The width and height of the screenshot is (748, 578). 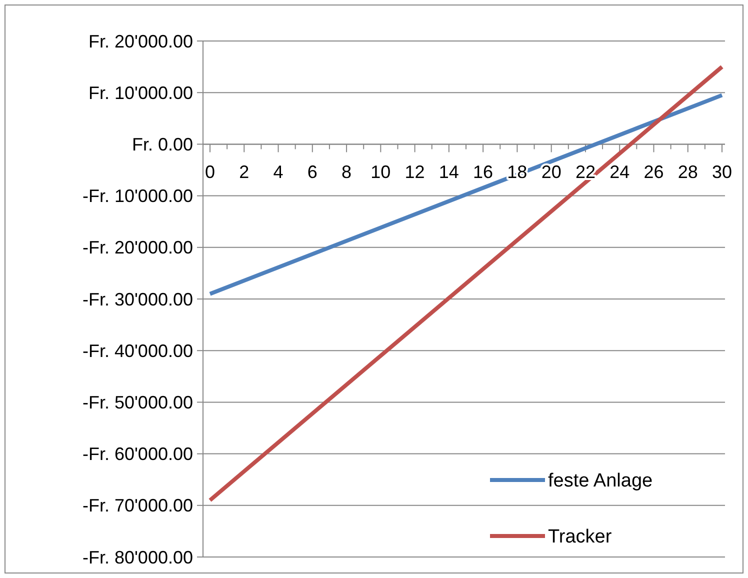 What do you see at coordinates (137, 350) in the screenshot?
I see `y-tick-label: -Fr. 40'000.00` at bounding box center [137, 350].